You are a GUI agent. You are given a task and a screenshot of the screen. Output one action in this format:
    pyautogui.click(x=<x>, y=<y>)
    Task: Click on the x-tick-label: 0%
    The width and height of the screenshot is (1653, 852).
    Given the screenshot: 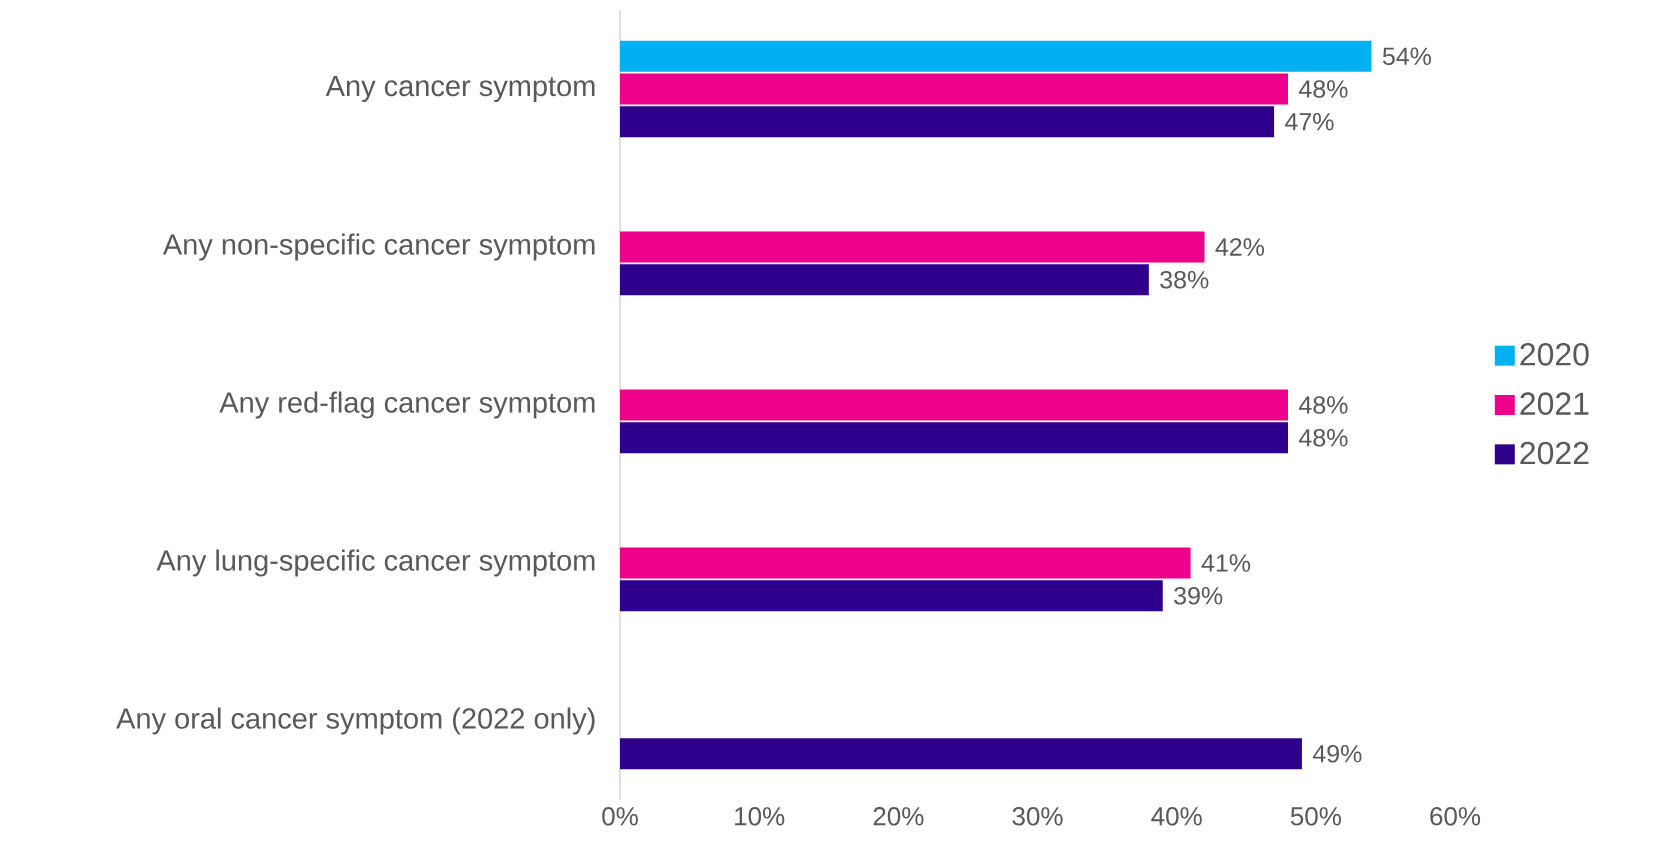 What is the action you would take?
    pyautogui.click(x=620, y=816)
    